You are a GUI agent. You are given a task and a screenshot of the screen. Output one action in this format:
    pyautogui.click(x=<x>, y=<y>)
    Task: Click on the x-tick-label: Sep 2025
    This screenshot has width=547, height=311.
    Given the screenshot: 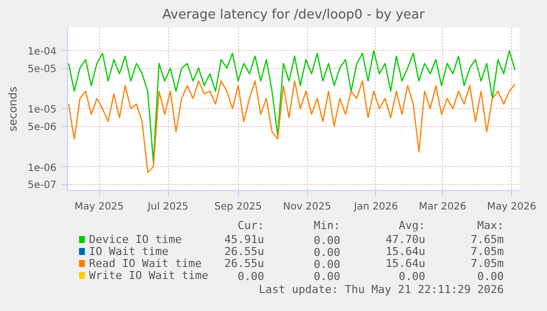 What is the action you would take?
    pyautogui.click(x=238, y=207)
    